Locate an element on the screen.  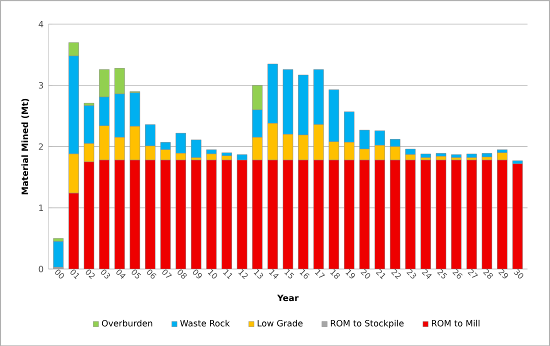
legend-label: Low Grade is located at coordinates (280, 323).